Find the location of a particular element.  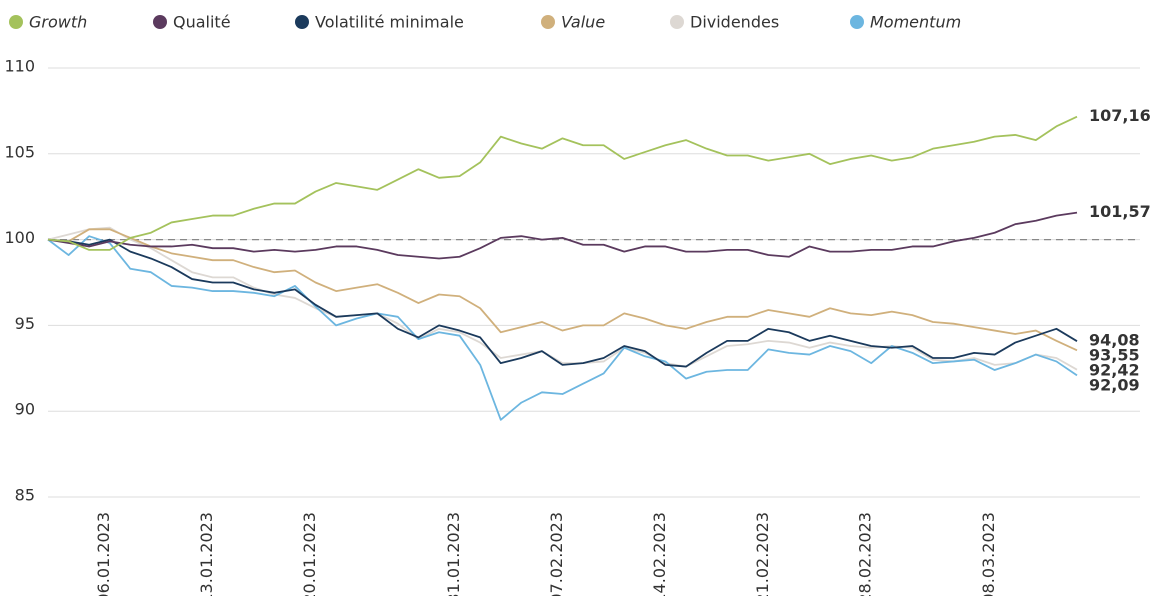

legend-label: Momentum is located at coordinates (915, 22).